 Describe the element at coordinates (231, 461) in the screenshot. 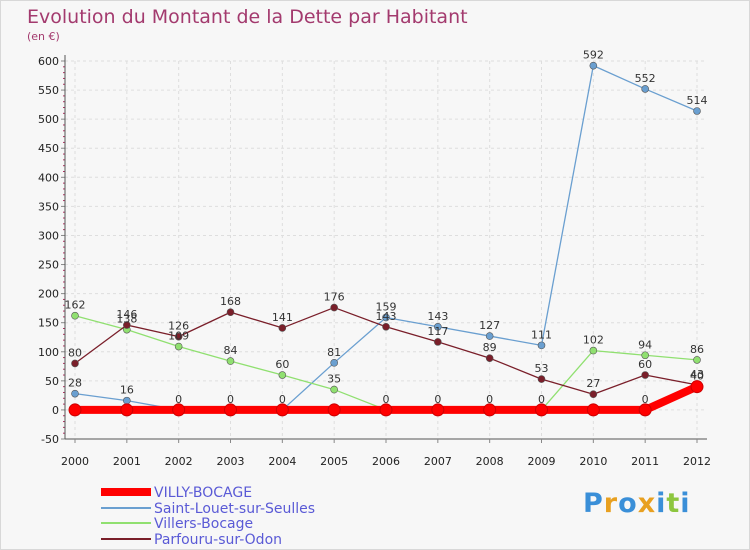

I see `x-tick-label: 2003` at that location.